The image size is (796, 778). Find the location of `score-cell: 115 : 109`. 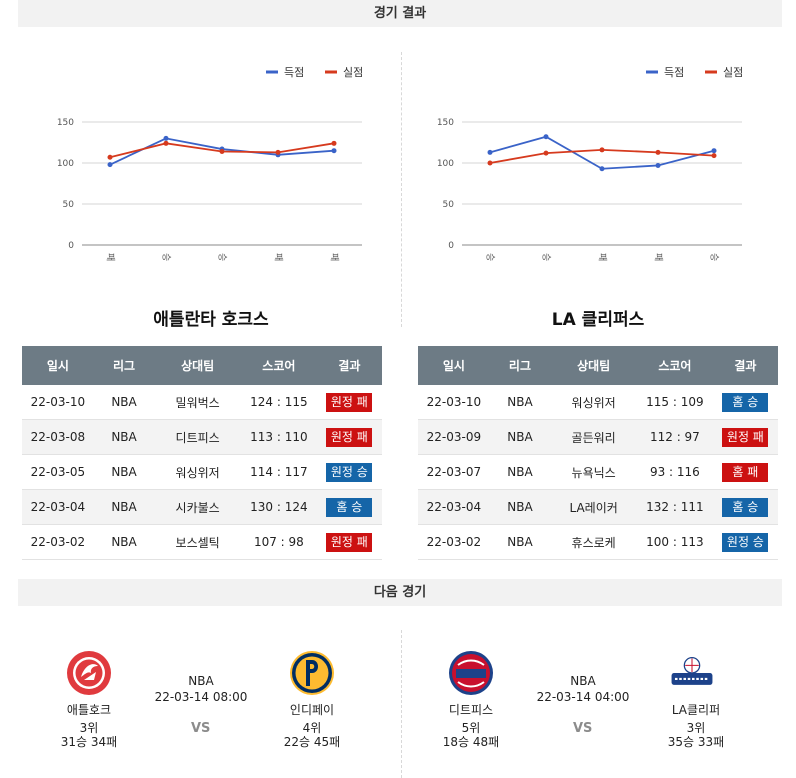

score-cell: 115 : 109 is located at coordinates (675, 402).